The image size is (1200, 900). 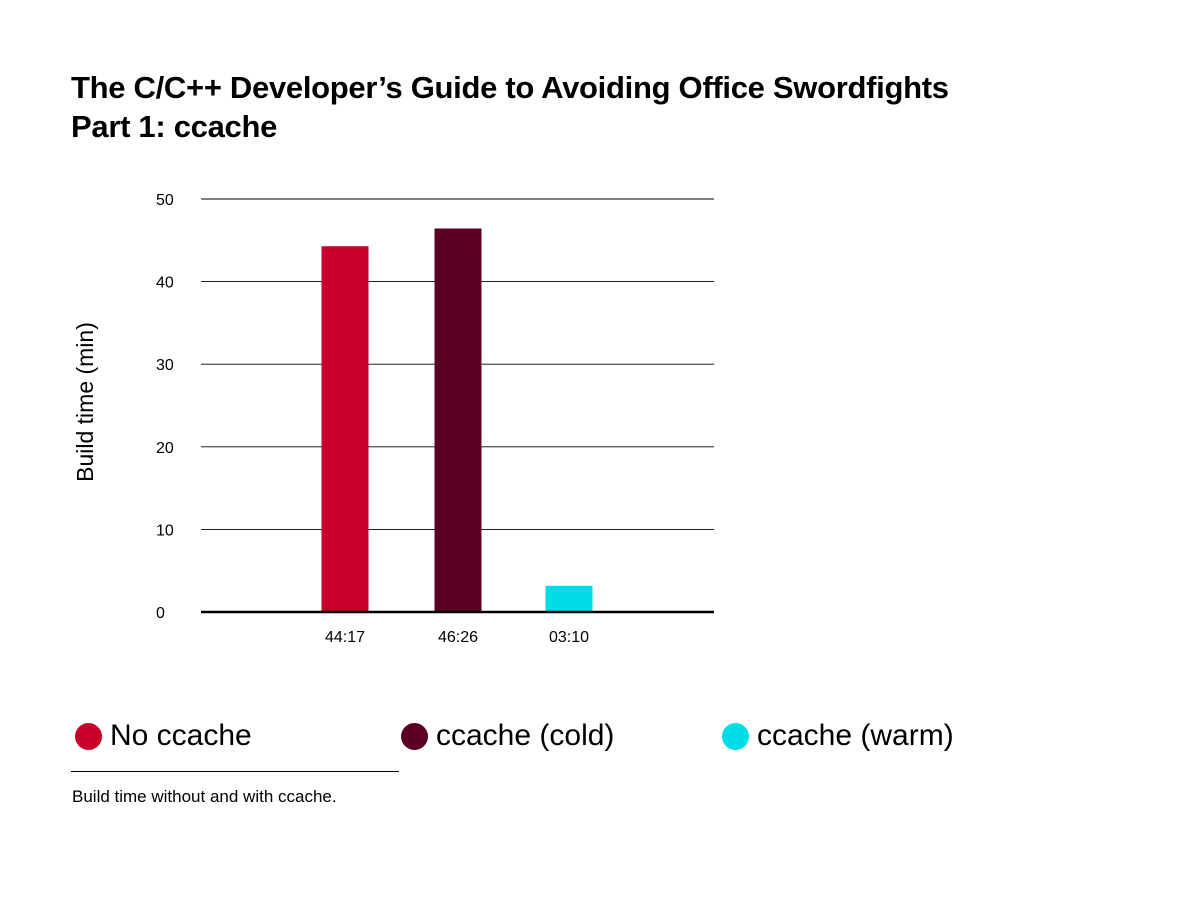 I want to click on y-tick-label-40: 40, so click(x=165, y=283).